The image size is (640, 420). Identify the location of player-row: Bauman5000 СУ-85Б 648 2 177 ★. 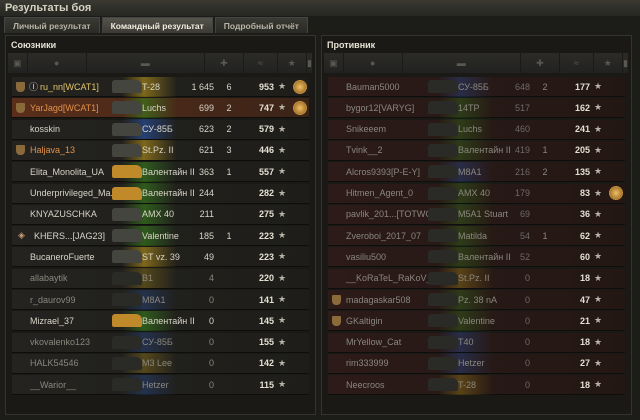
(476, 86).